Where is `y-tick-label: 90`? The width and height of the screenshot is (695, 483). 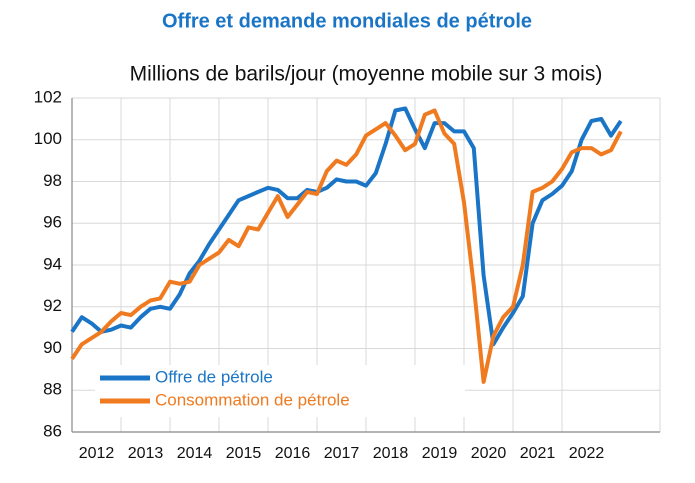 y-tick-label: 90 is located at coordinates (52, 347).